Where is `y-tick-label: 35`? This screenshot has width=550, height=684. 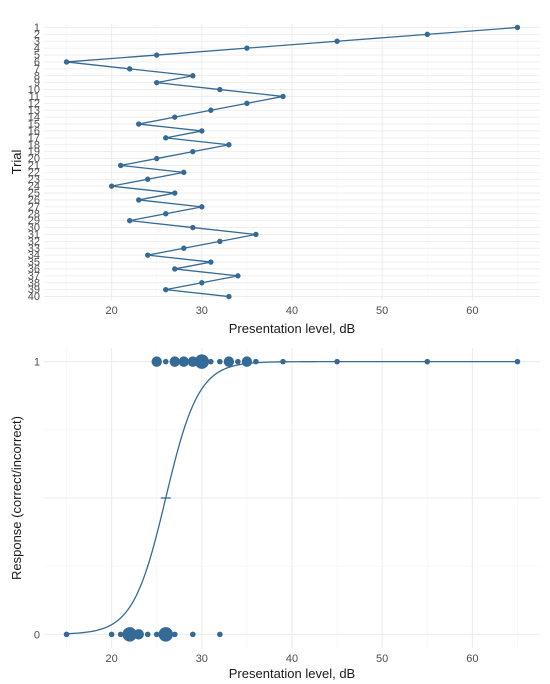 y-tick-label: 35 is located at coordinates (34, 263).